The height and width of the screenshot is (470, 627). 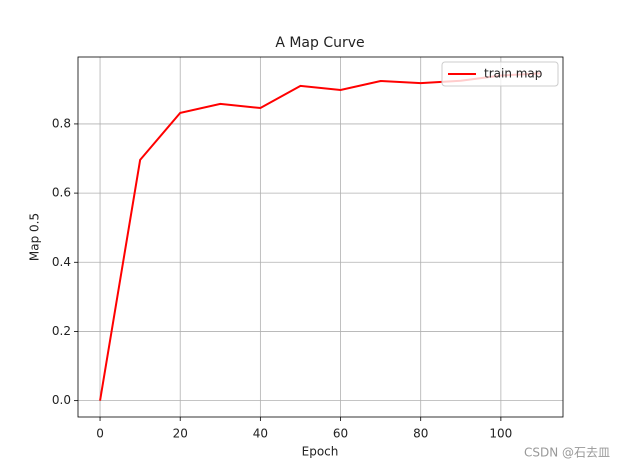 I want to click on y-tick-label: 0.6, so click(x=61, y=193).